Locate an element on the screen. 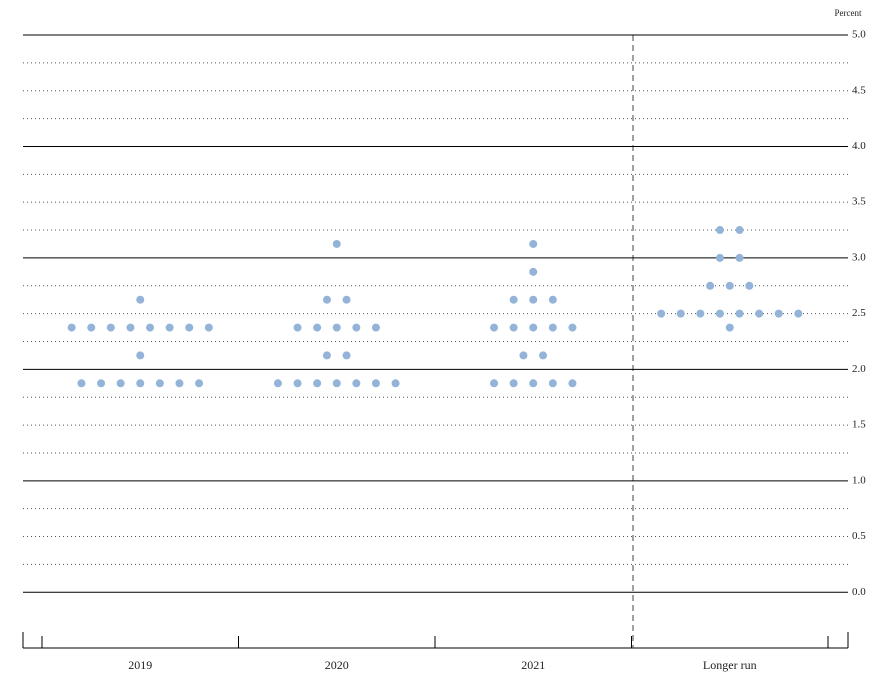 The width and height of the screenshot is (890, 697). x-tick-label: 2019 is located at coordinates (140, 665).